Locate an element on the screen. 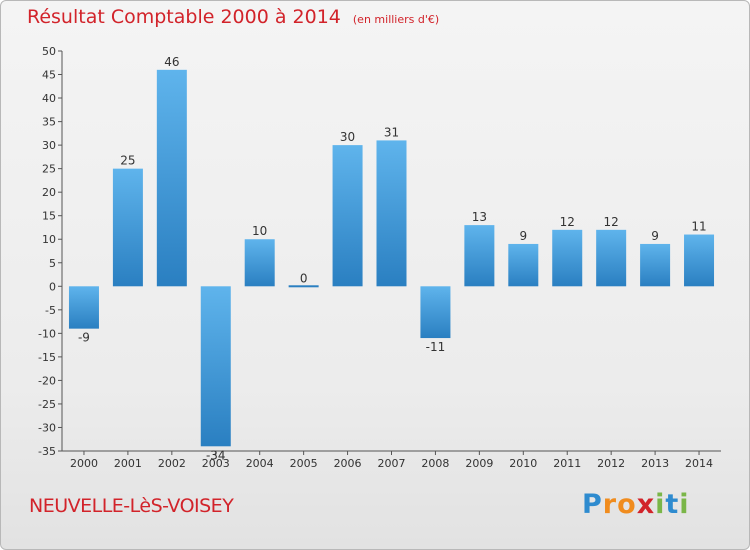 This screenshot has height=550, width=750. x-tick-label: 2014 is located at coordinates (699, 463).